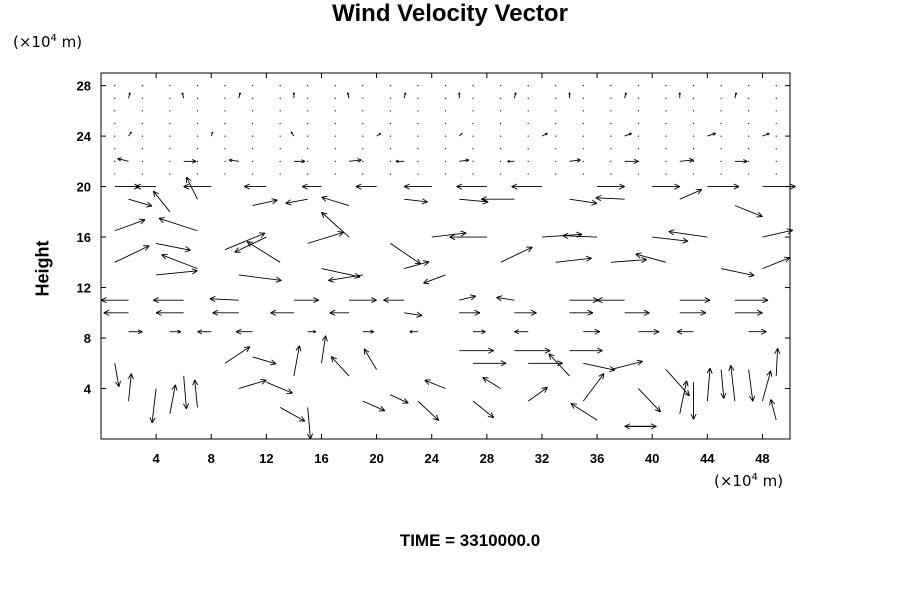 The width and height of the screenshot is (900, 600). I want to click on y-tick-label: 20, so click(84, 187).